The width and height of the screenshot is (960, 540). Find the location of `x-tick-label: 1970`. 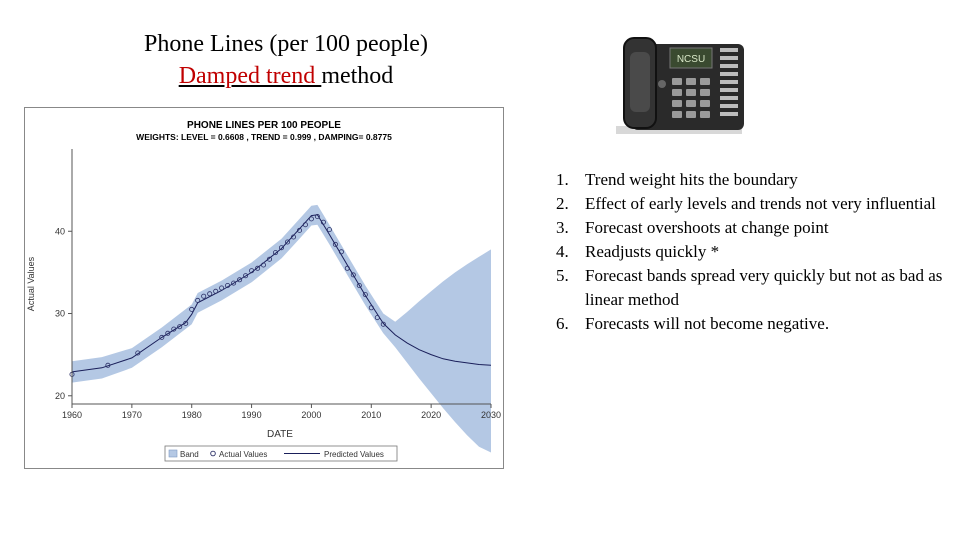

x-tick-label: 1970 is located at coordinates (132, 415).